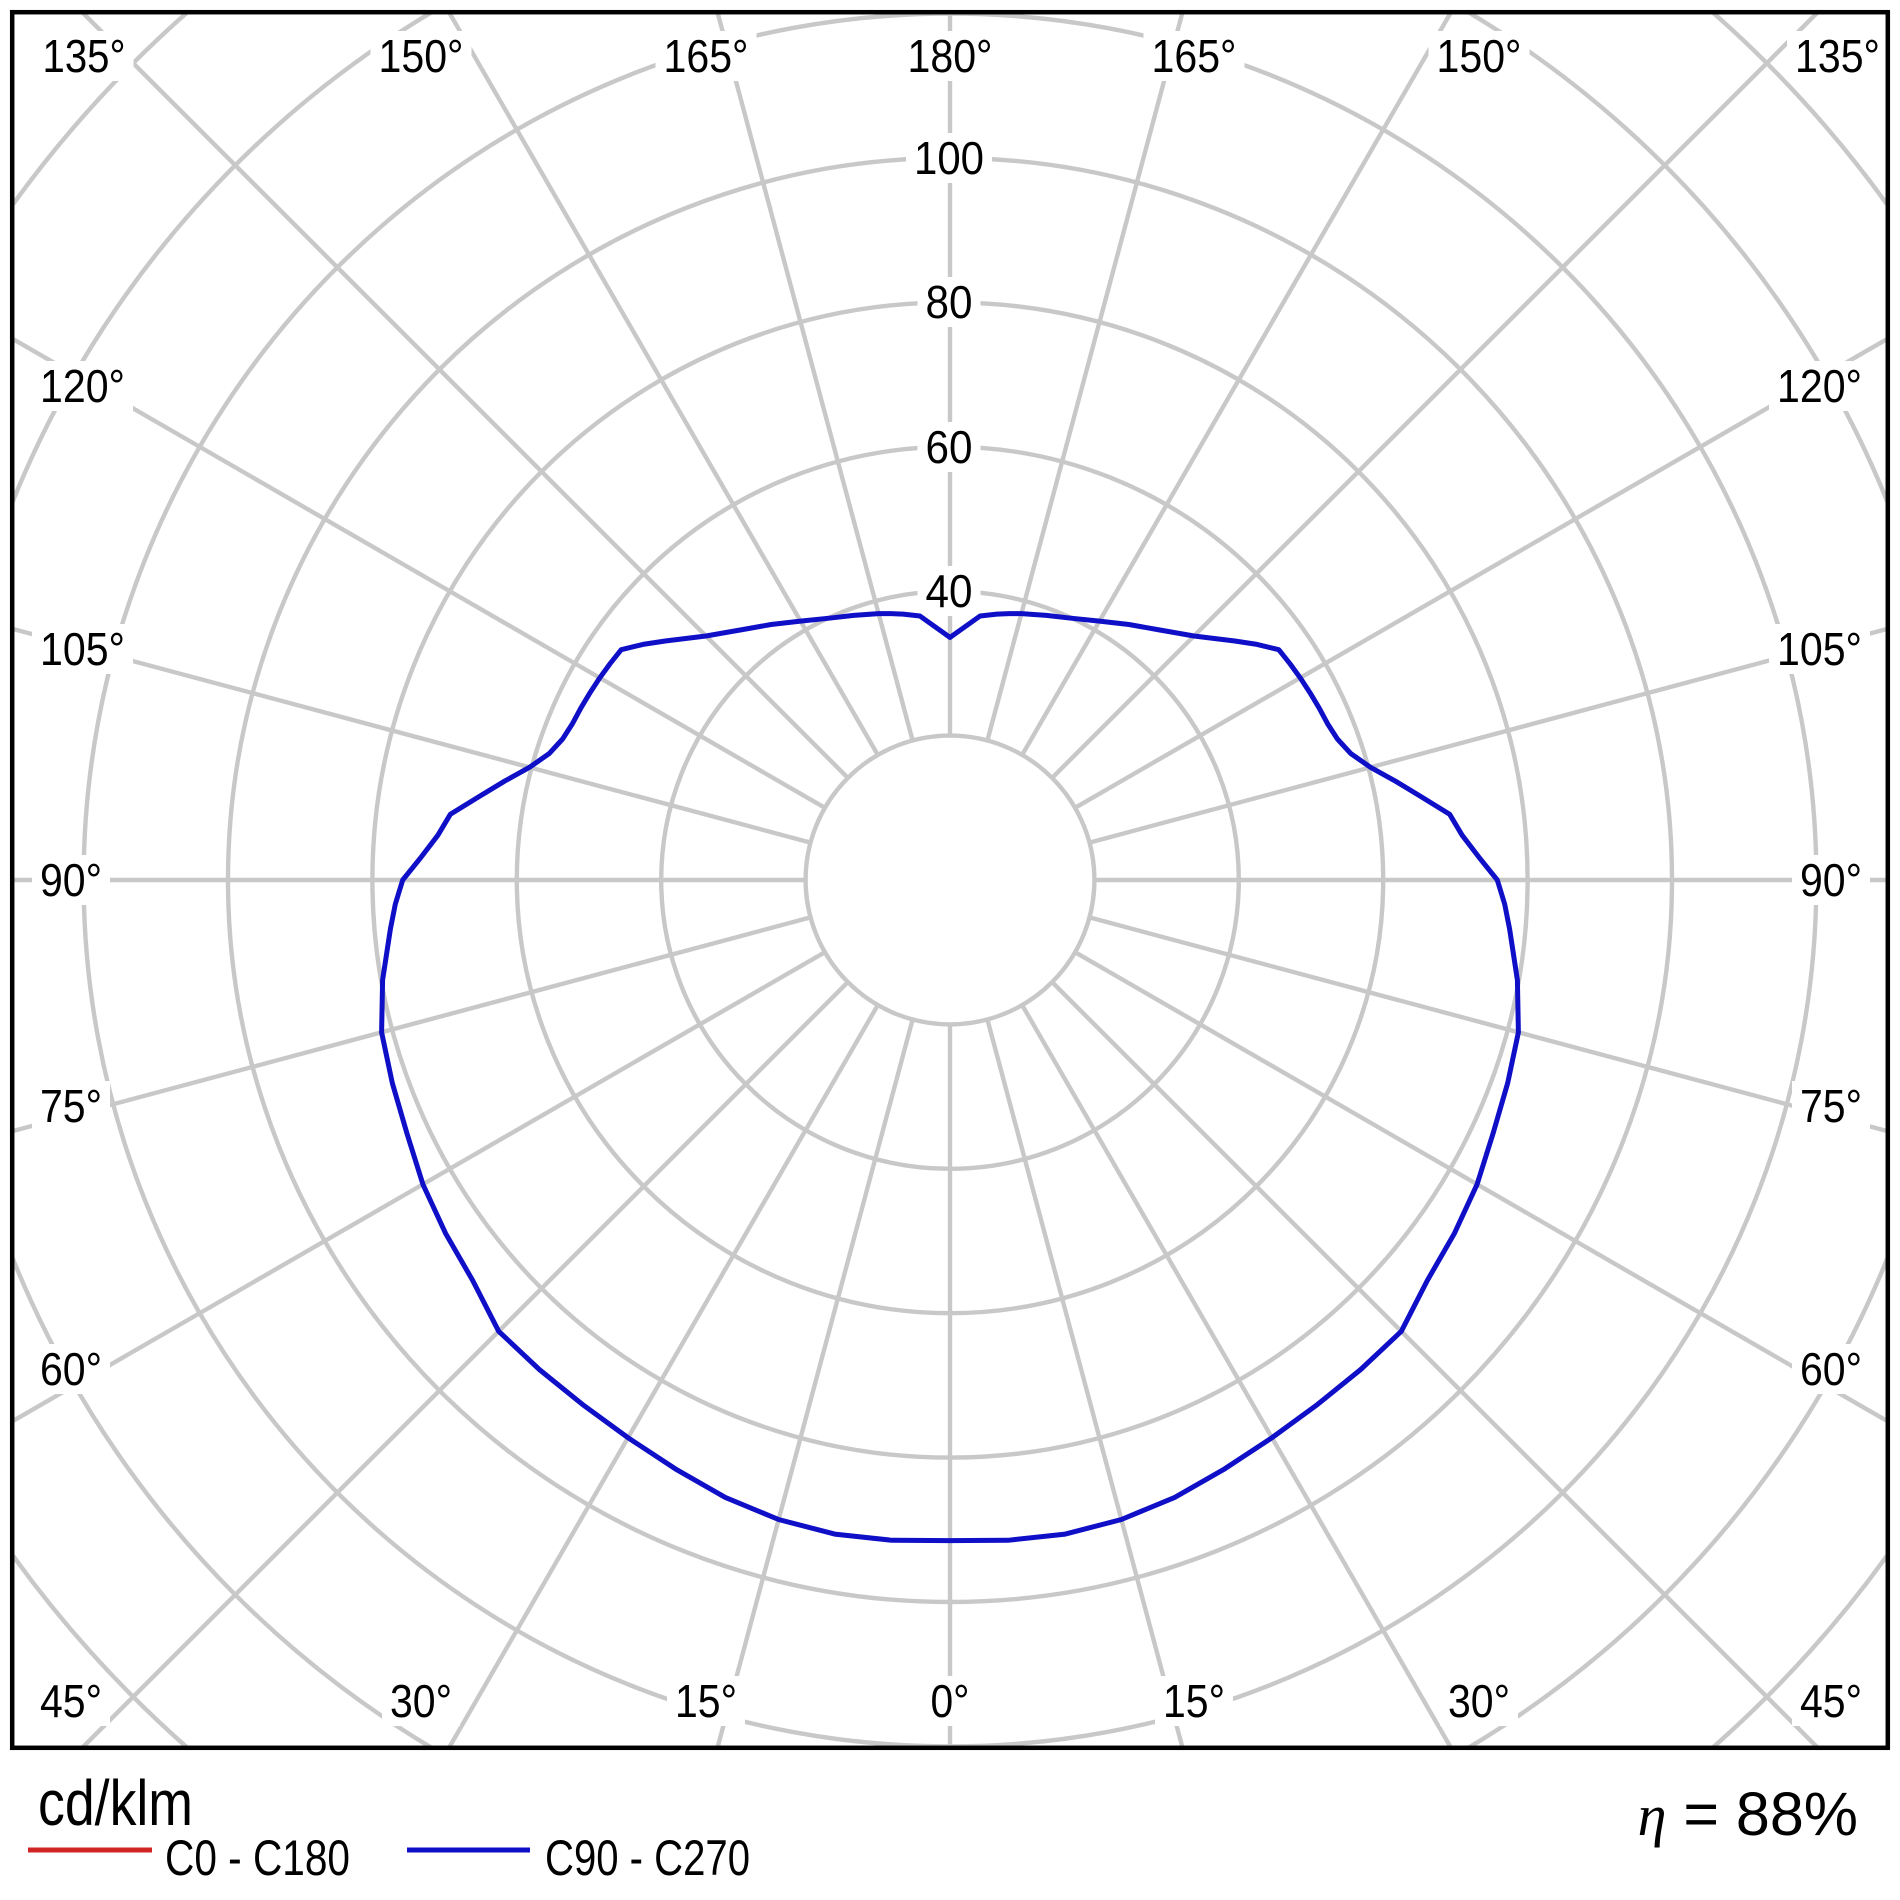 The width and height of the screenshot is (1900, 1900). I want to click on svg-text: 60, so click(949, 447).